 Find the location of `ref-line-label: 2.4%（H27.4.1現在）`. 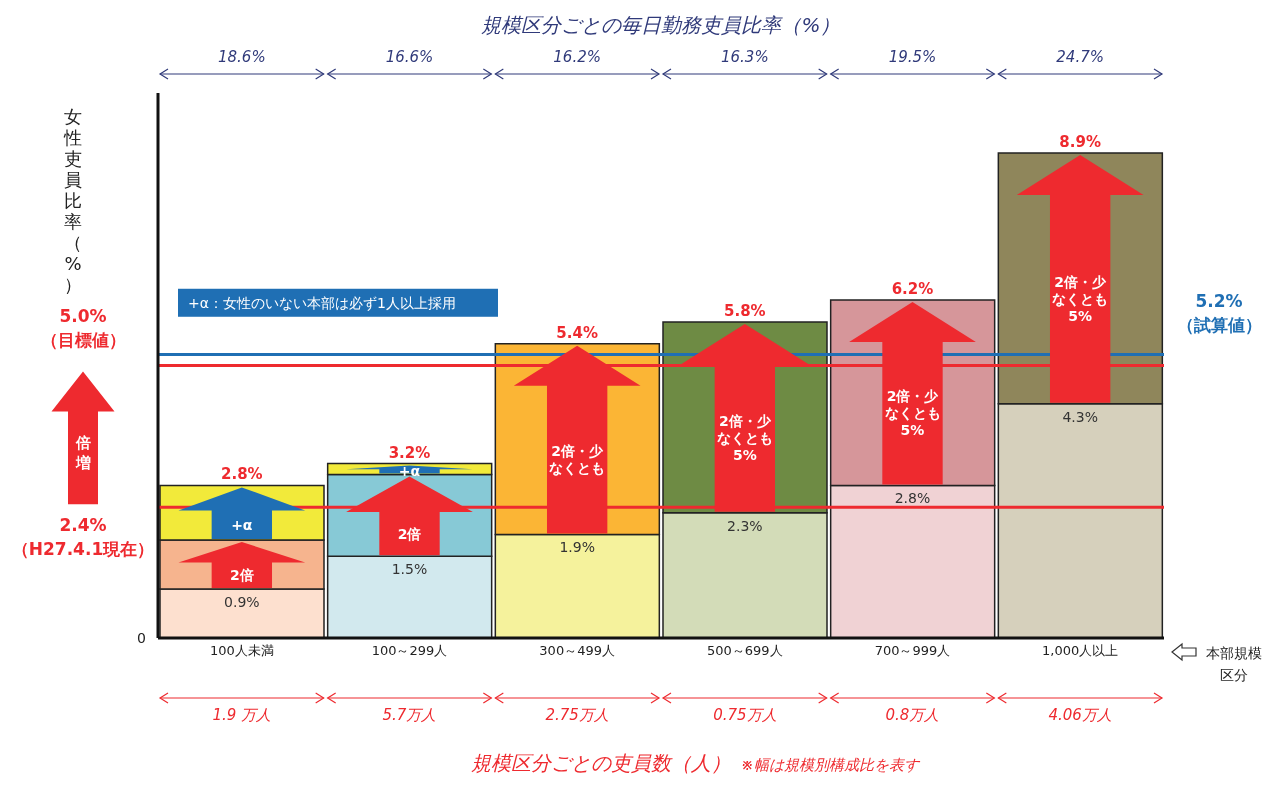

ref-line-label: 2.4%（H27.4.1現在） is located at coordinates (83, 537).